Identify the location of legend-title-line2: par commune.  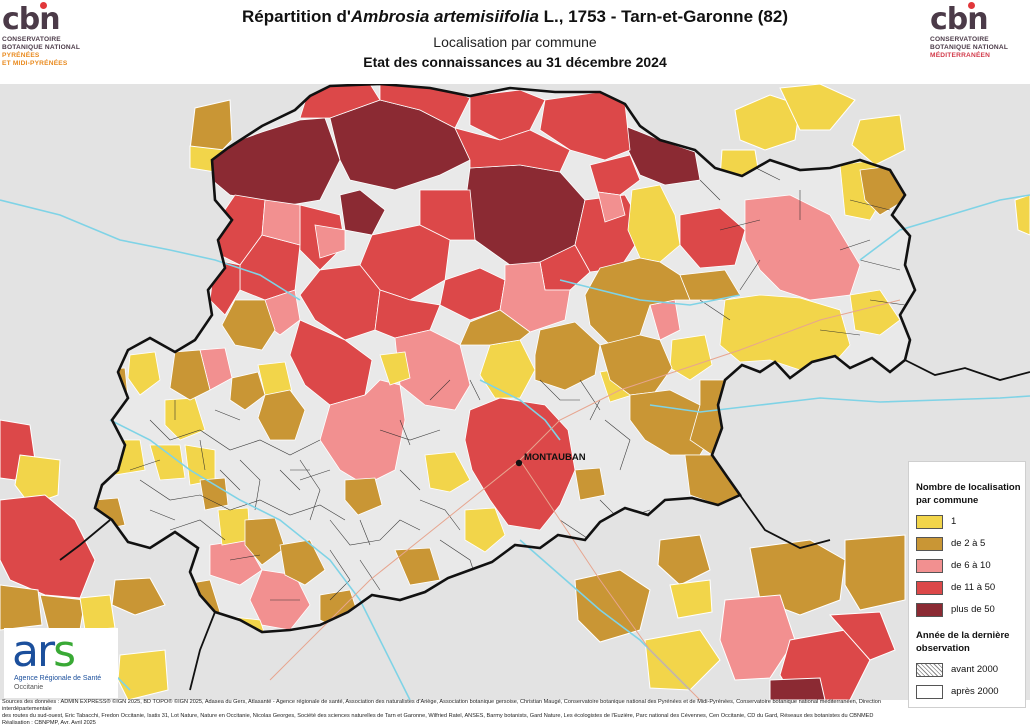
(947, 500).